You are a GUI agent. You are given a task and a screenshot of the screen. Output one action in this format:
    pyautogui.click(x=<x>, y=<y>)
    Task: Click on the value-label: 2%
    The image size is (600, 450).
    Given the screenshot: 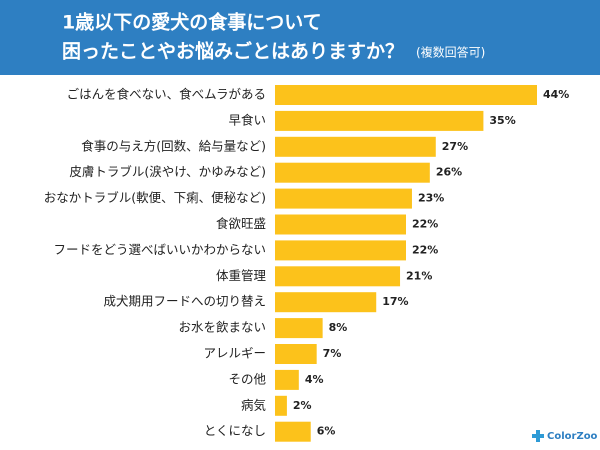 What is the action you would take?
    pyautogui.click(x=302, y=405)
    